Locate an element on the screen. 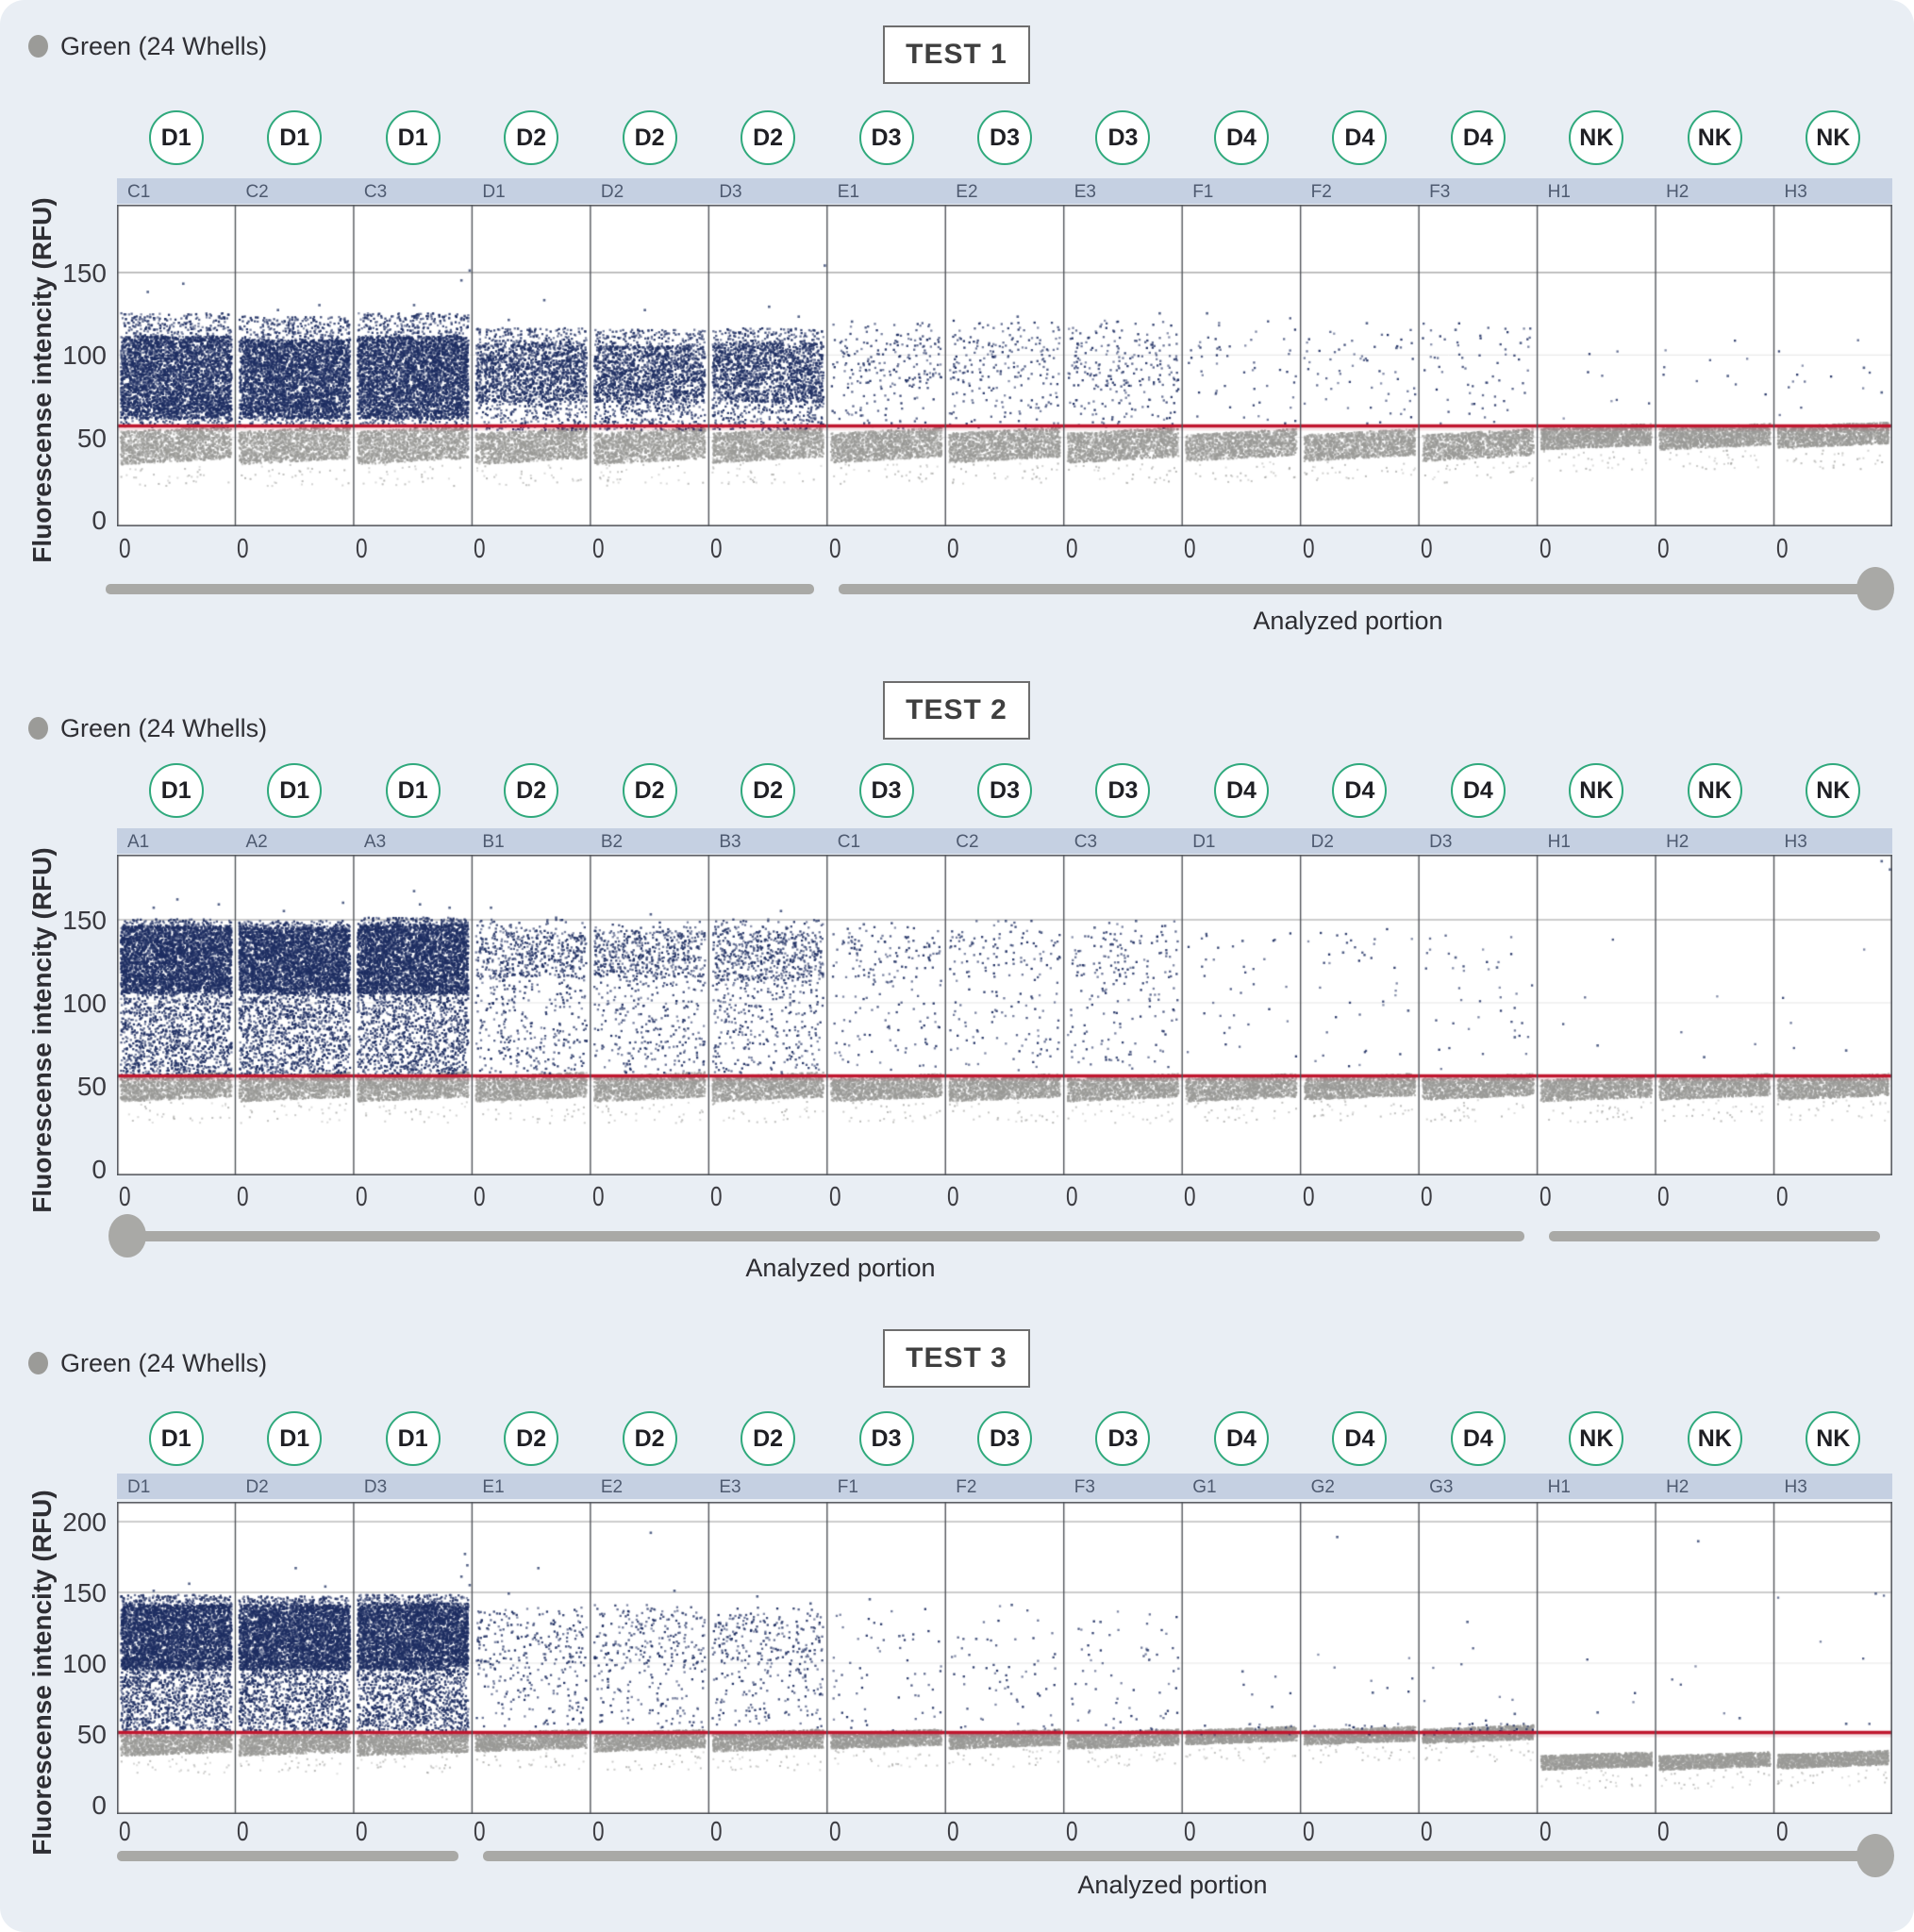  well-label: A3 is located at coordinates (375, 842).